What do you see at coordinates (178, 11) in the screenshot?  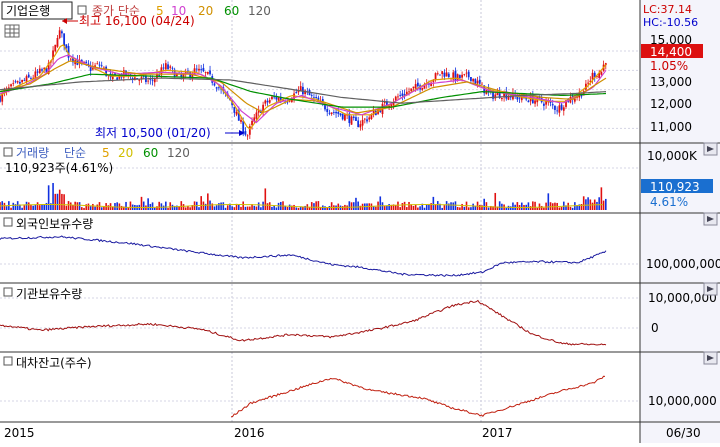 I see `ma-period-10: 10` at bounding box center [178, 11].